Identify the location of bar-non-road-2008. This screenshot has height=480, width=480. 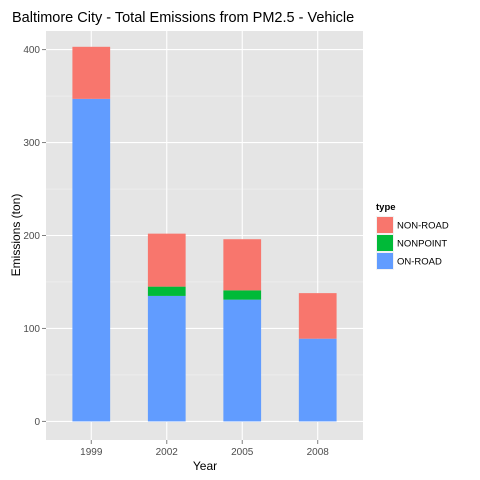
(317, 316).